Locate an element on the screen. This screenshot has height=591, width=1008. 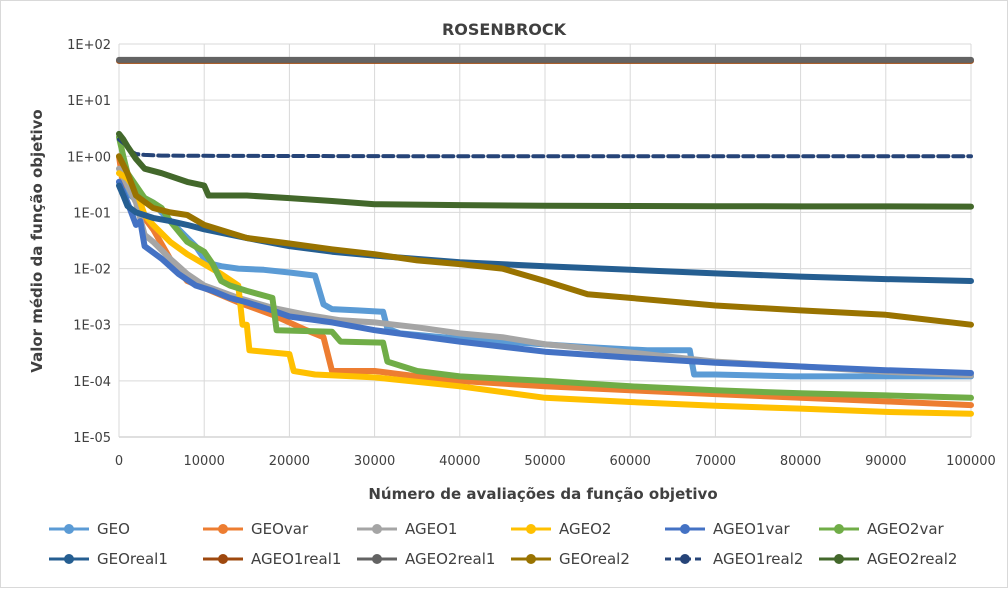
legend-label: AGEO1 is located at coordinates (431, 529).